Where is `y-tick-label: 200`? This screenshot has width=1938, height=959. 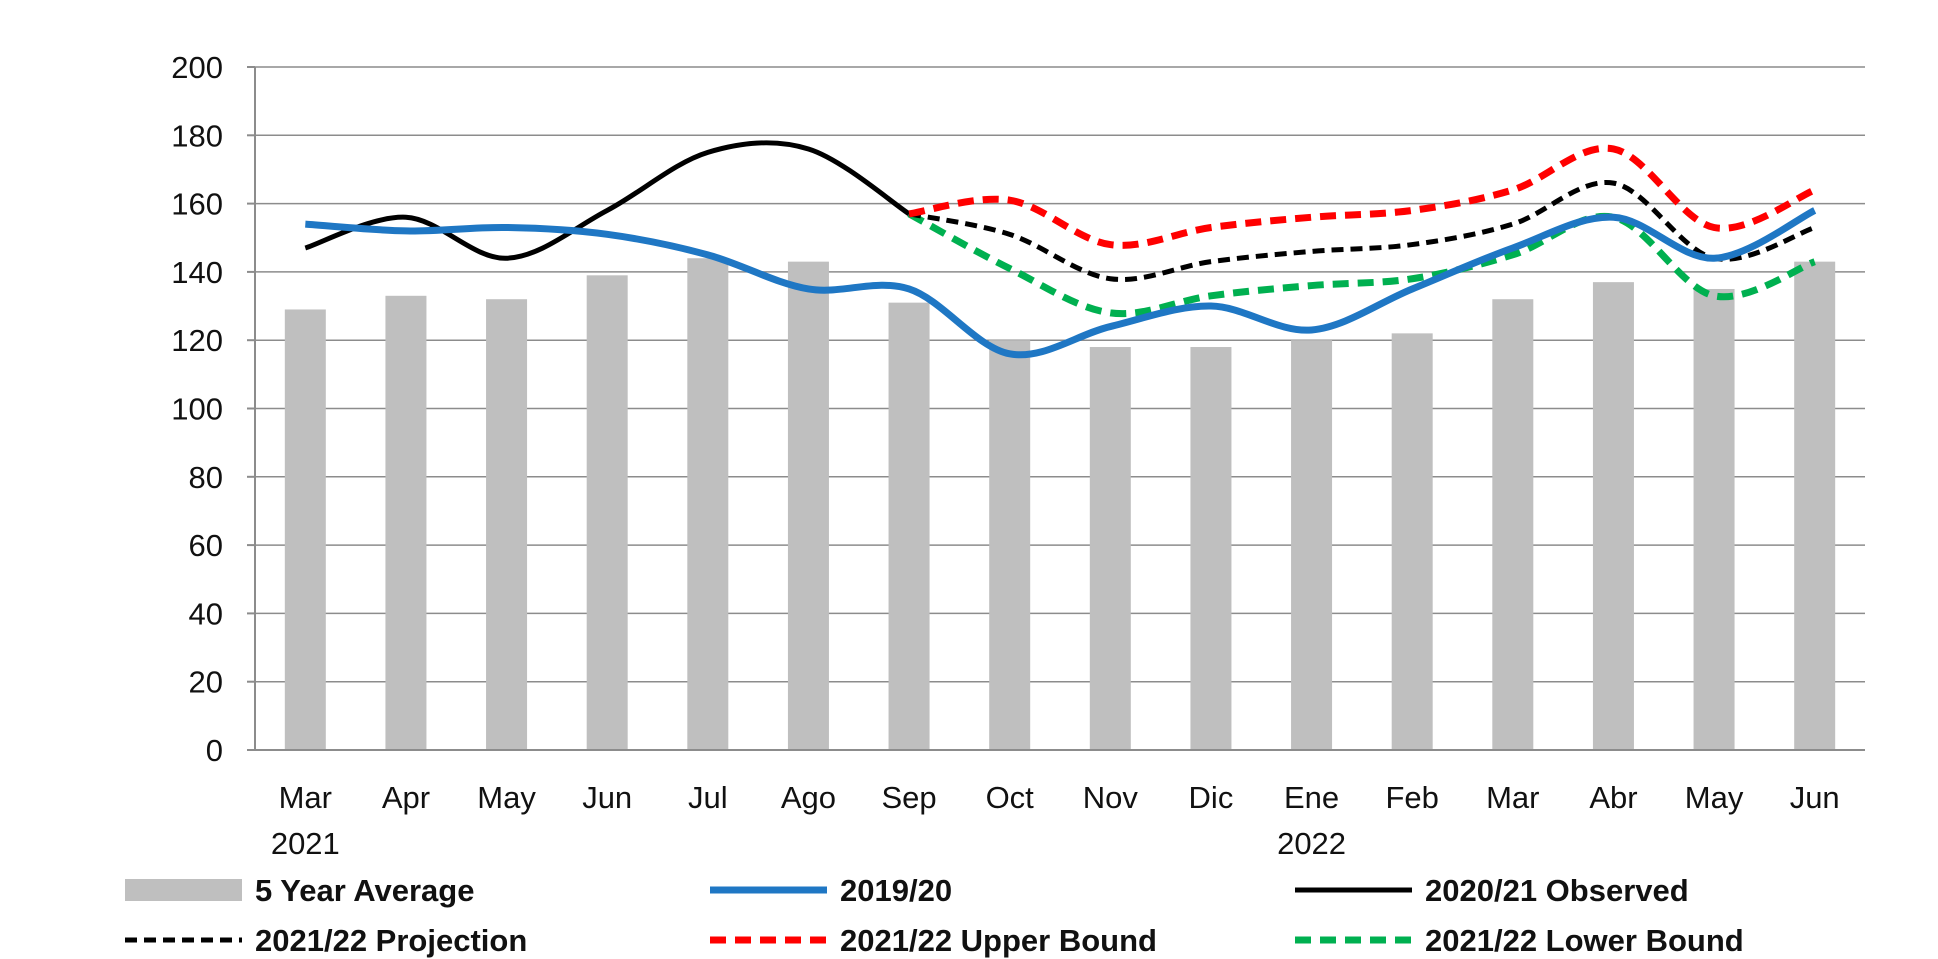 y-tick-label: 200 is located at coordinates (197, 67).